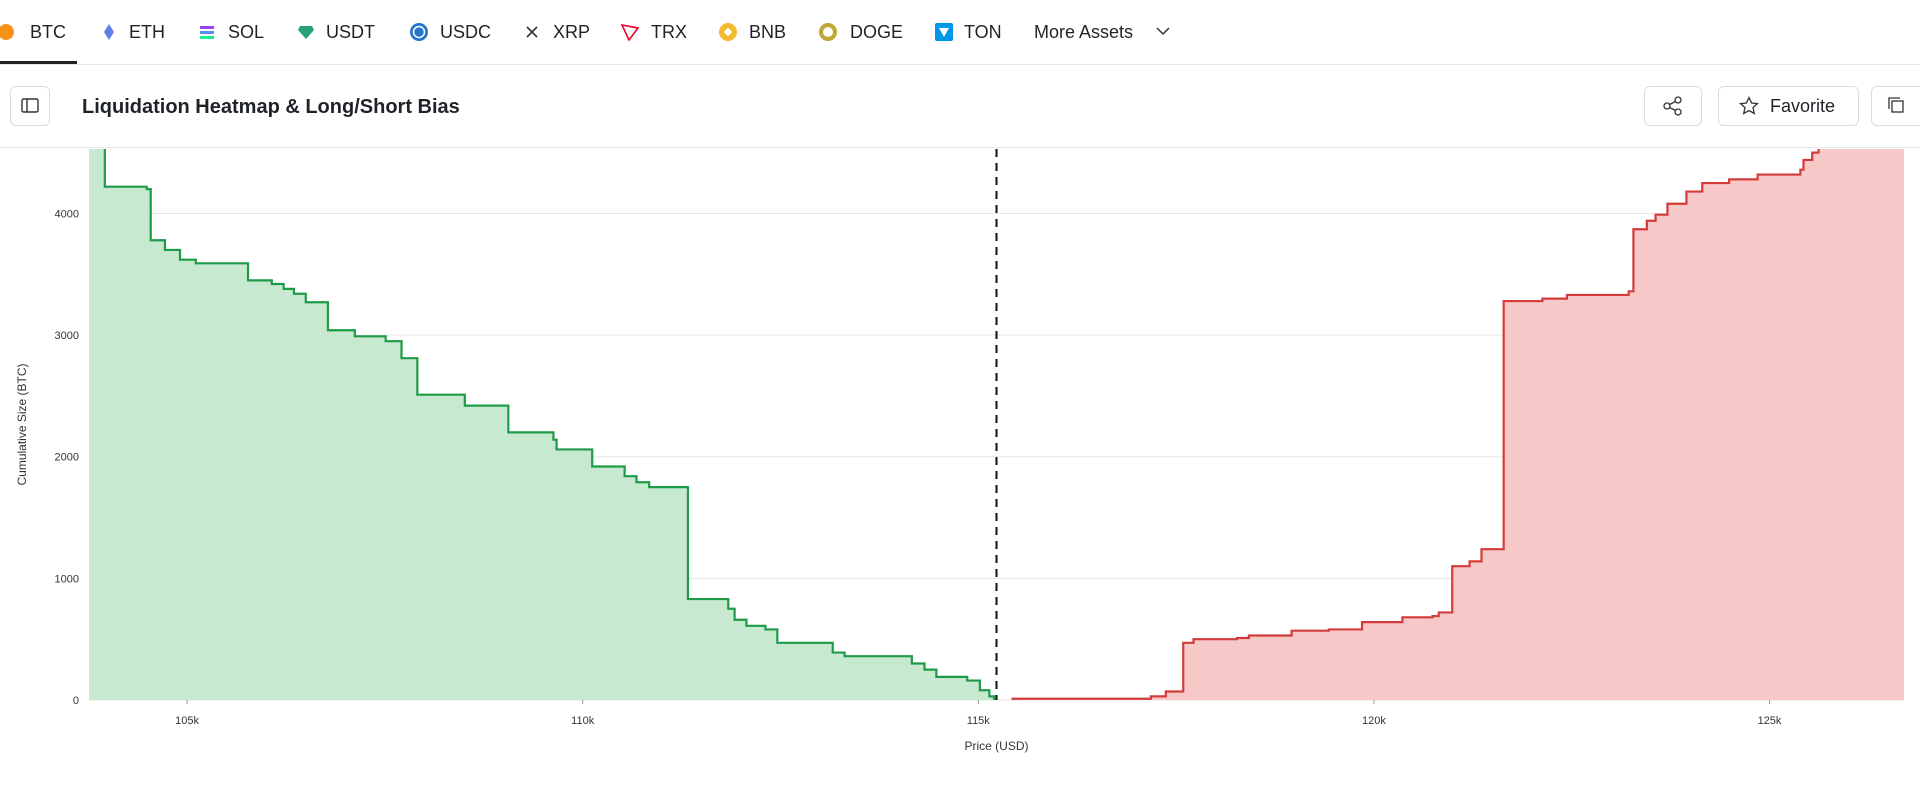 Image resolution: width=1920 pixels, height=789 pixels. What do you see at coordinates (1084, 32) in the screenshot?
I see `more-assets: More Assets` at bounding box center [1084, 32].